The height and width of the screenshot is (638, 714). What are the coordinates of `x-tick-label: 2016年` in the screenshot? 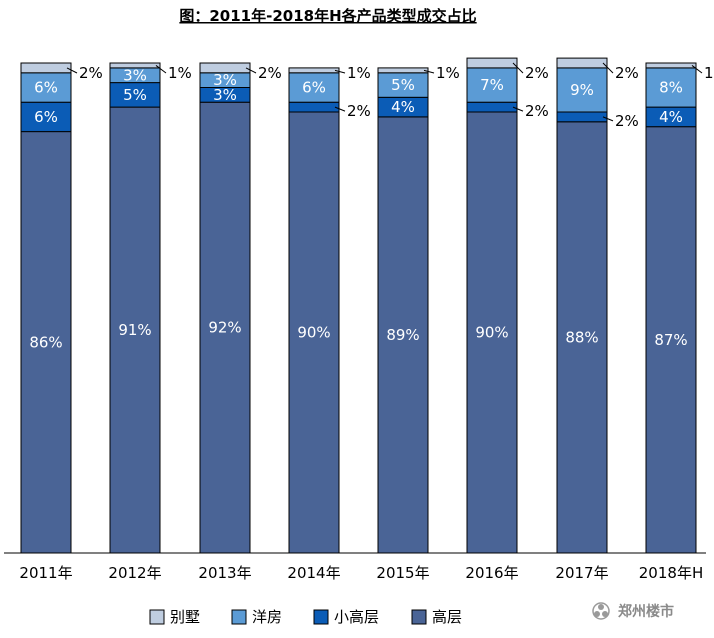 It's located at (491, 573).